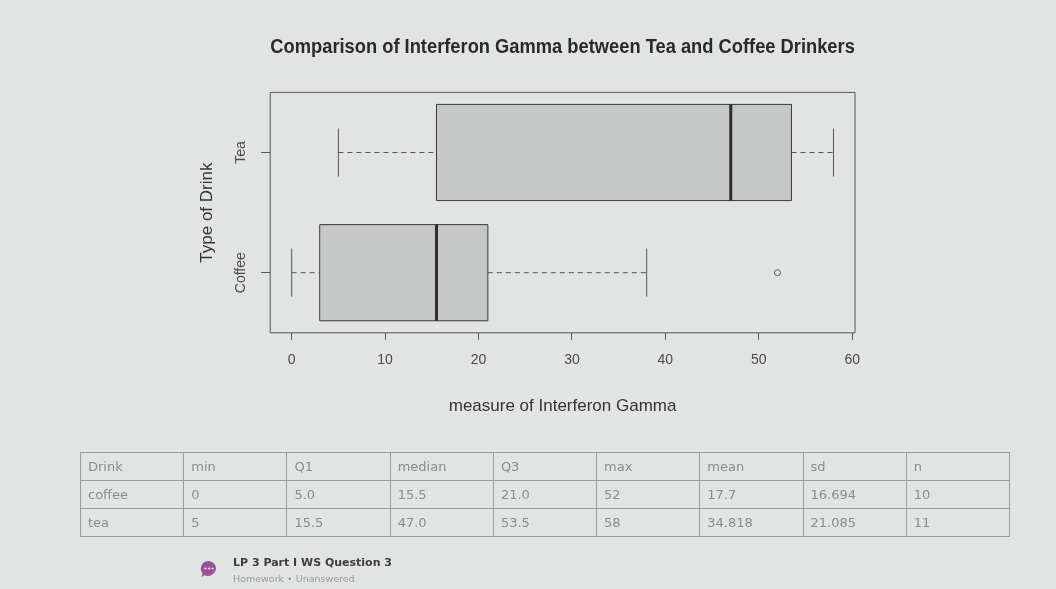 This screenshot has height=589, width=1056. What do you see at coordinates (751, 466) in the screenshot?
I see `category-label: mean` at bounding box center [751, 466].